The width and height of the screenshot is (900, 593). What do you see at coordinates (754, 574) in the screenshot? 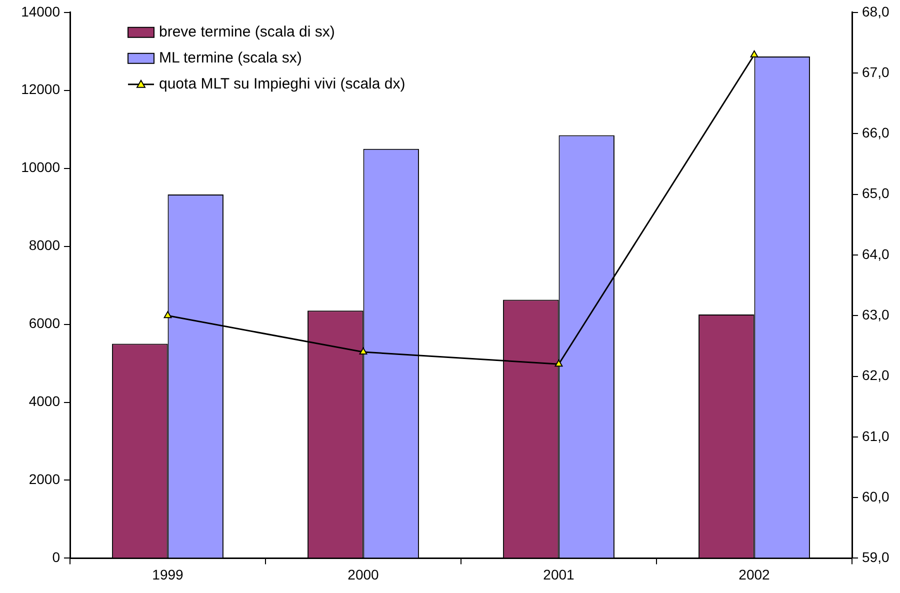
I see `x-tick-label: 2002` at bounding box center [754, 574].